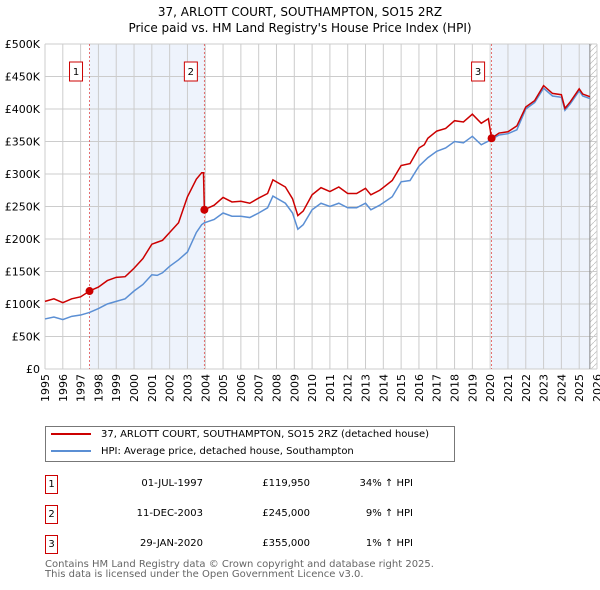  I want to click on y-tick-label: £450K, so click(23, 77).